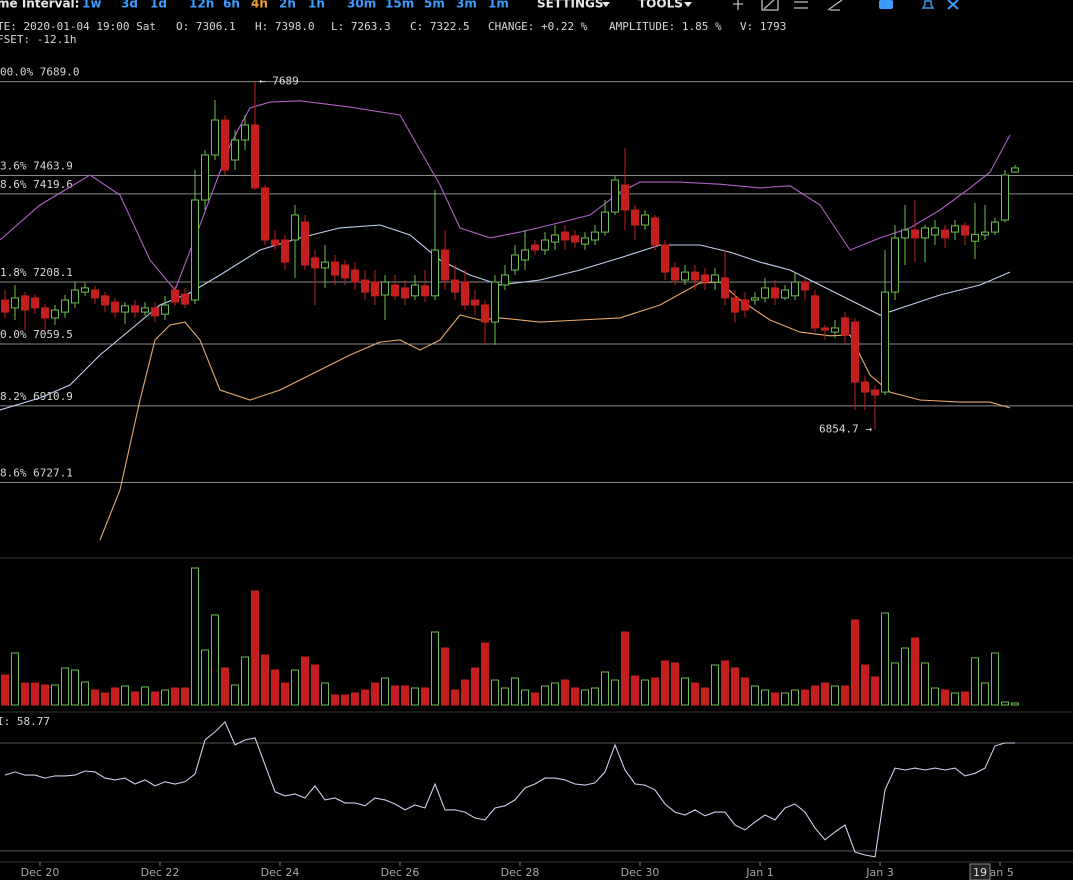  What do you see at coordinates (640, 872) in the screenshot?
I see `x-tick-label: Dec 30` at bounding box center [640, 872].